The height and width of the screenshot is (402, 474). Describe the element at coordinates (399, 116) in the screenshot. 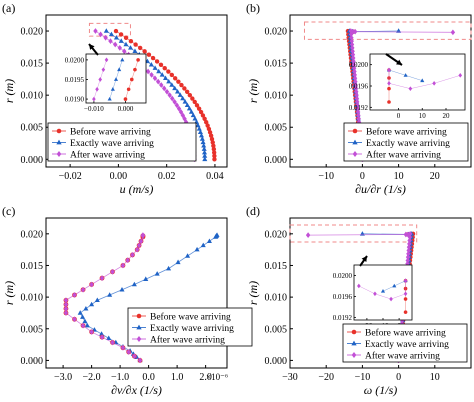

I see `inset-x-tick-label: 0` at that location.